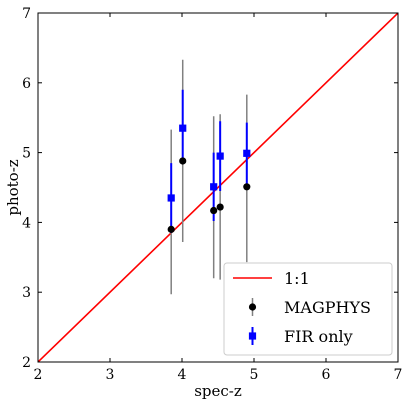 Image resolution: width=409 pixels, height=407 pixels. I want to click on legend: 1:1 MAGPHYS FIR only, so click(308, 309).